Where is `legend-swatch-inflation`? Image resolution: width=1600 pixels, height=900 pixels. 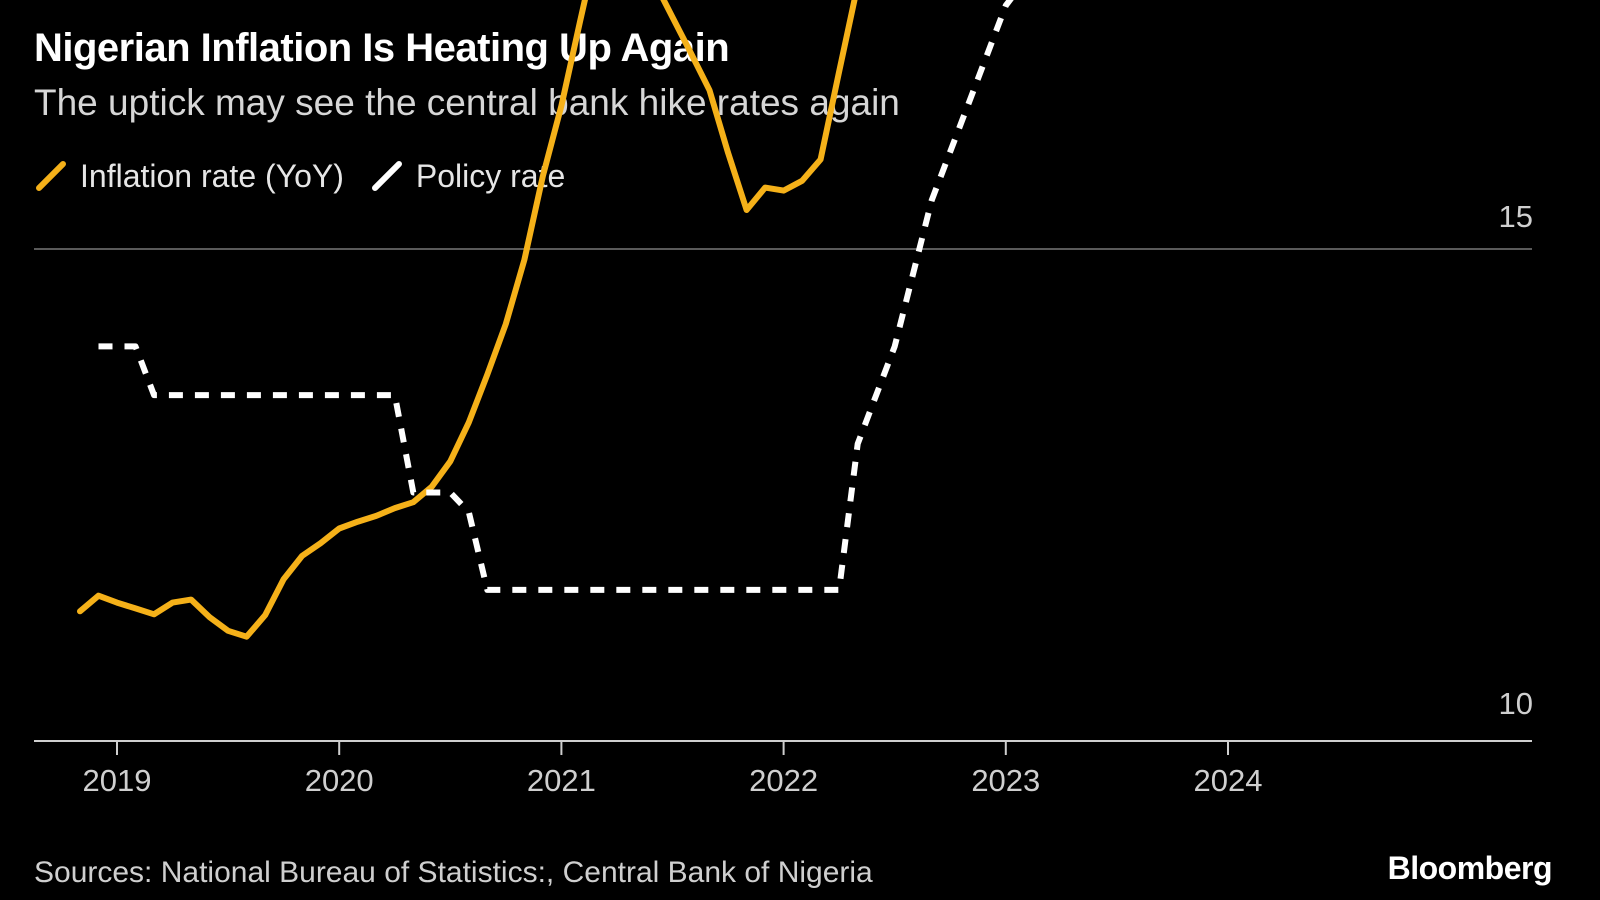 legend-swatch-inflation is located at coordinates (51, 176).